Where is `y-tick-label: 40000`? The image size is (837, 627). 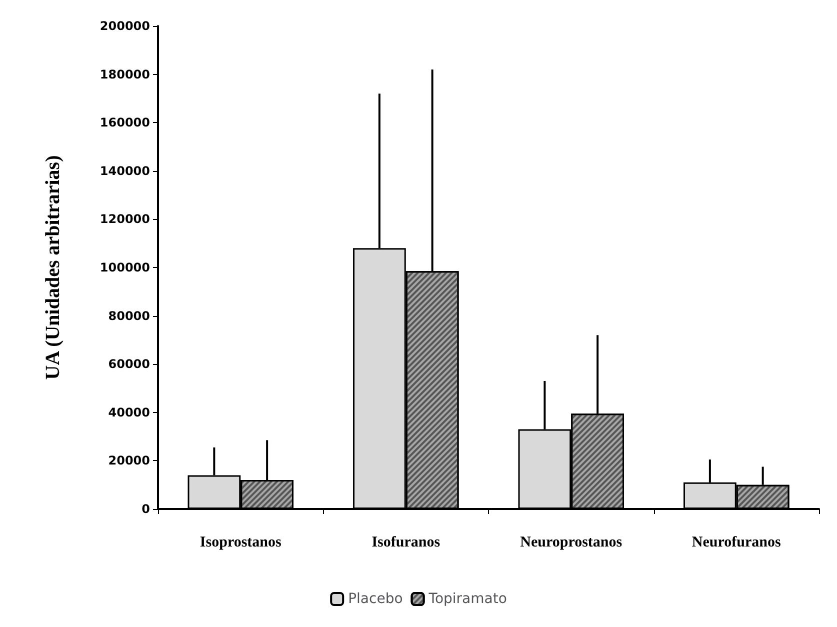 y-tick-label: 40000 is located at coordinates (129, 412).